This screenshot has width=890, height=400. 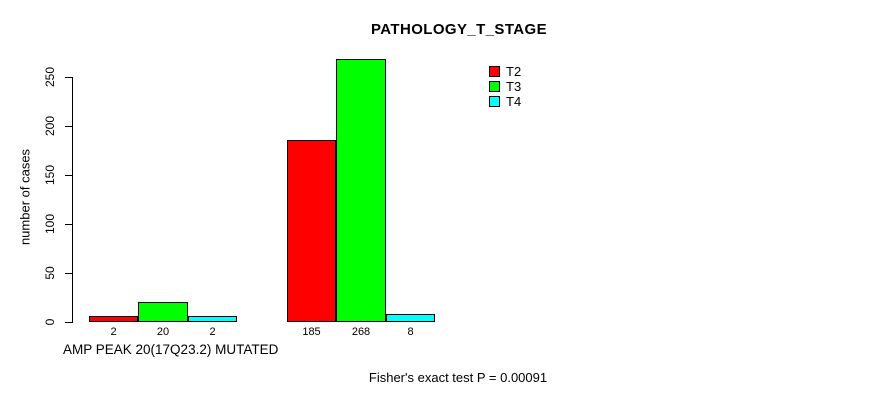 I want to click on bar-value-label: 20, so click(x=163, y=332).